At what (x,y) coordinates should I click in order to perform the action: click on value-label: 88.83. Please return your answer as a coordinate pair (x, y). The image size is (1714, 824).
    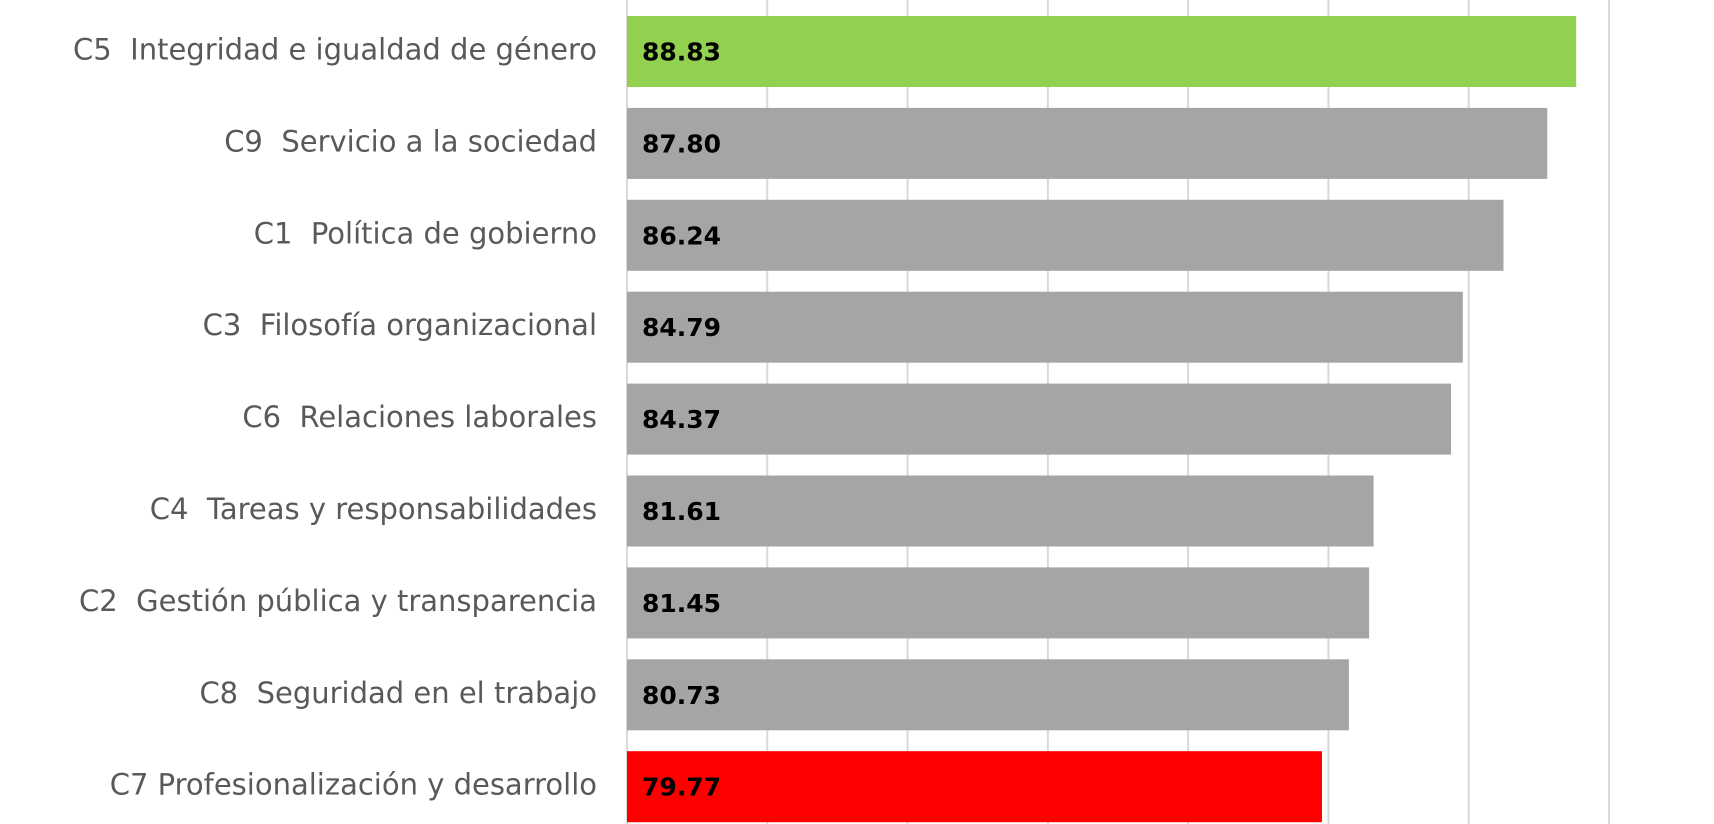
    Looking at the image, I should click on (681, 52).